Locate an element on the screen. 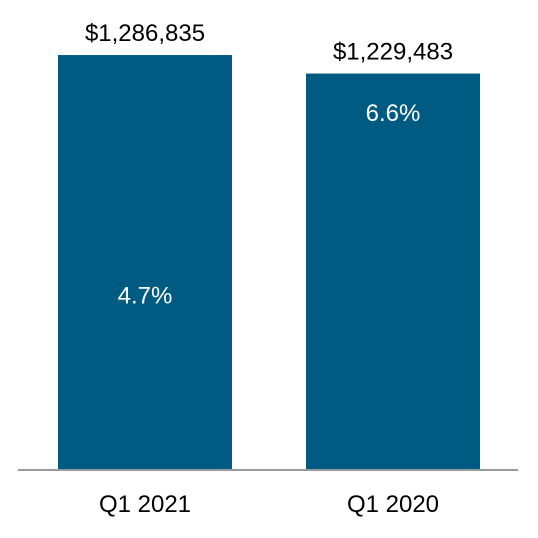 The height and width of the screenshot is (538, 538). x-tick-label-0: Q1 2021 is located at coordinates (145, 504).